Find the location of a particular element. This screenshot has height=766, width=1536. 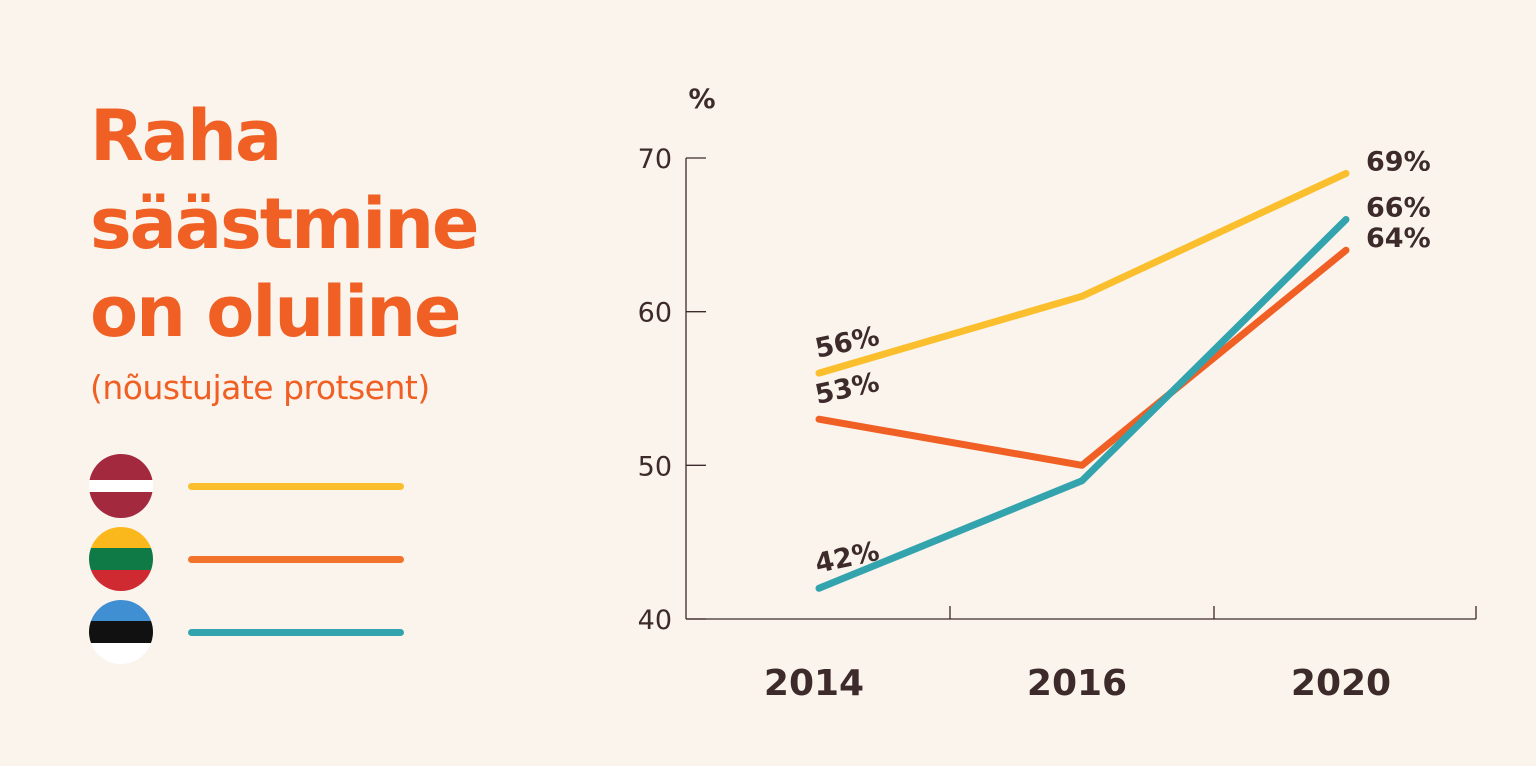

y-tick-label: 50 is located at coordinates (655, 466).